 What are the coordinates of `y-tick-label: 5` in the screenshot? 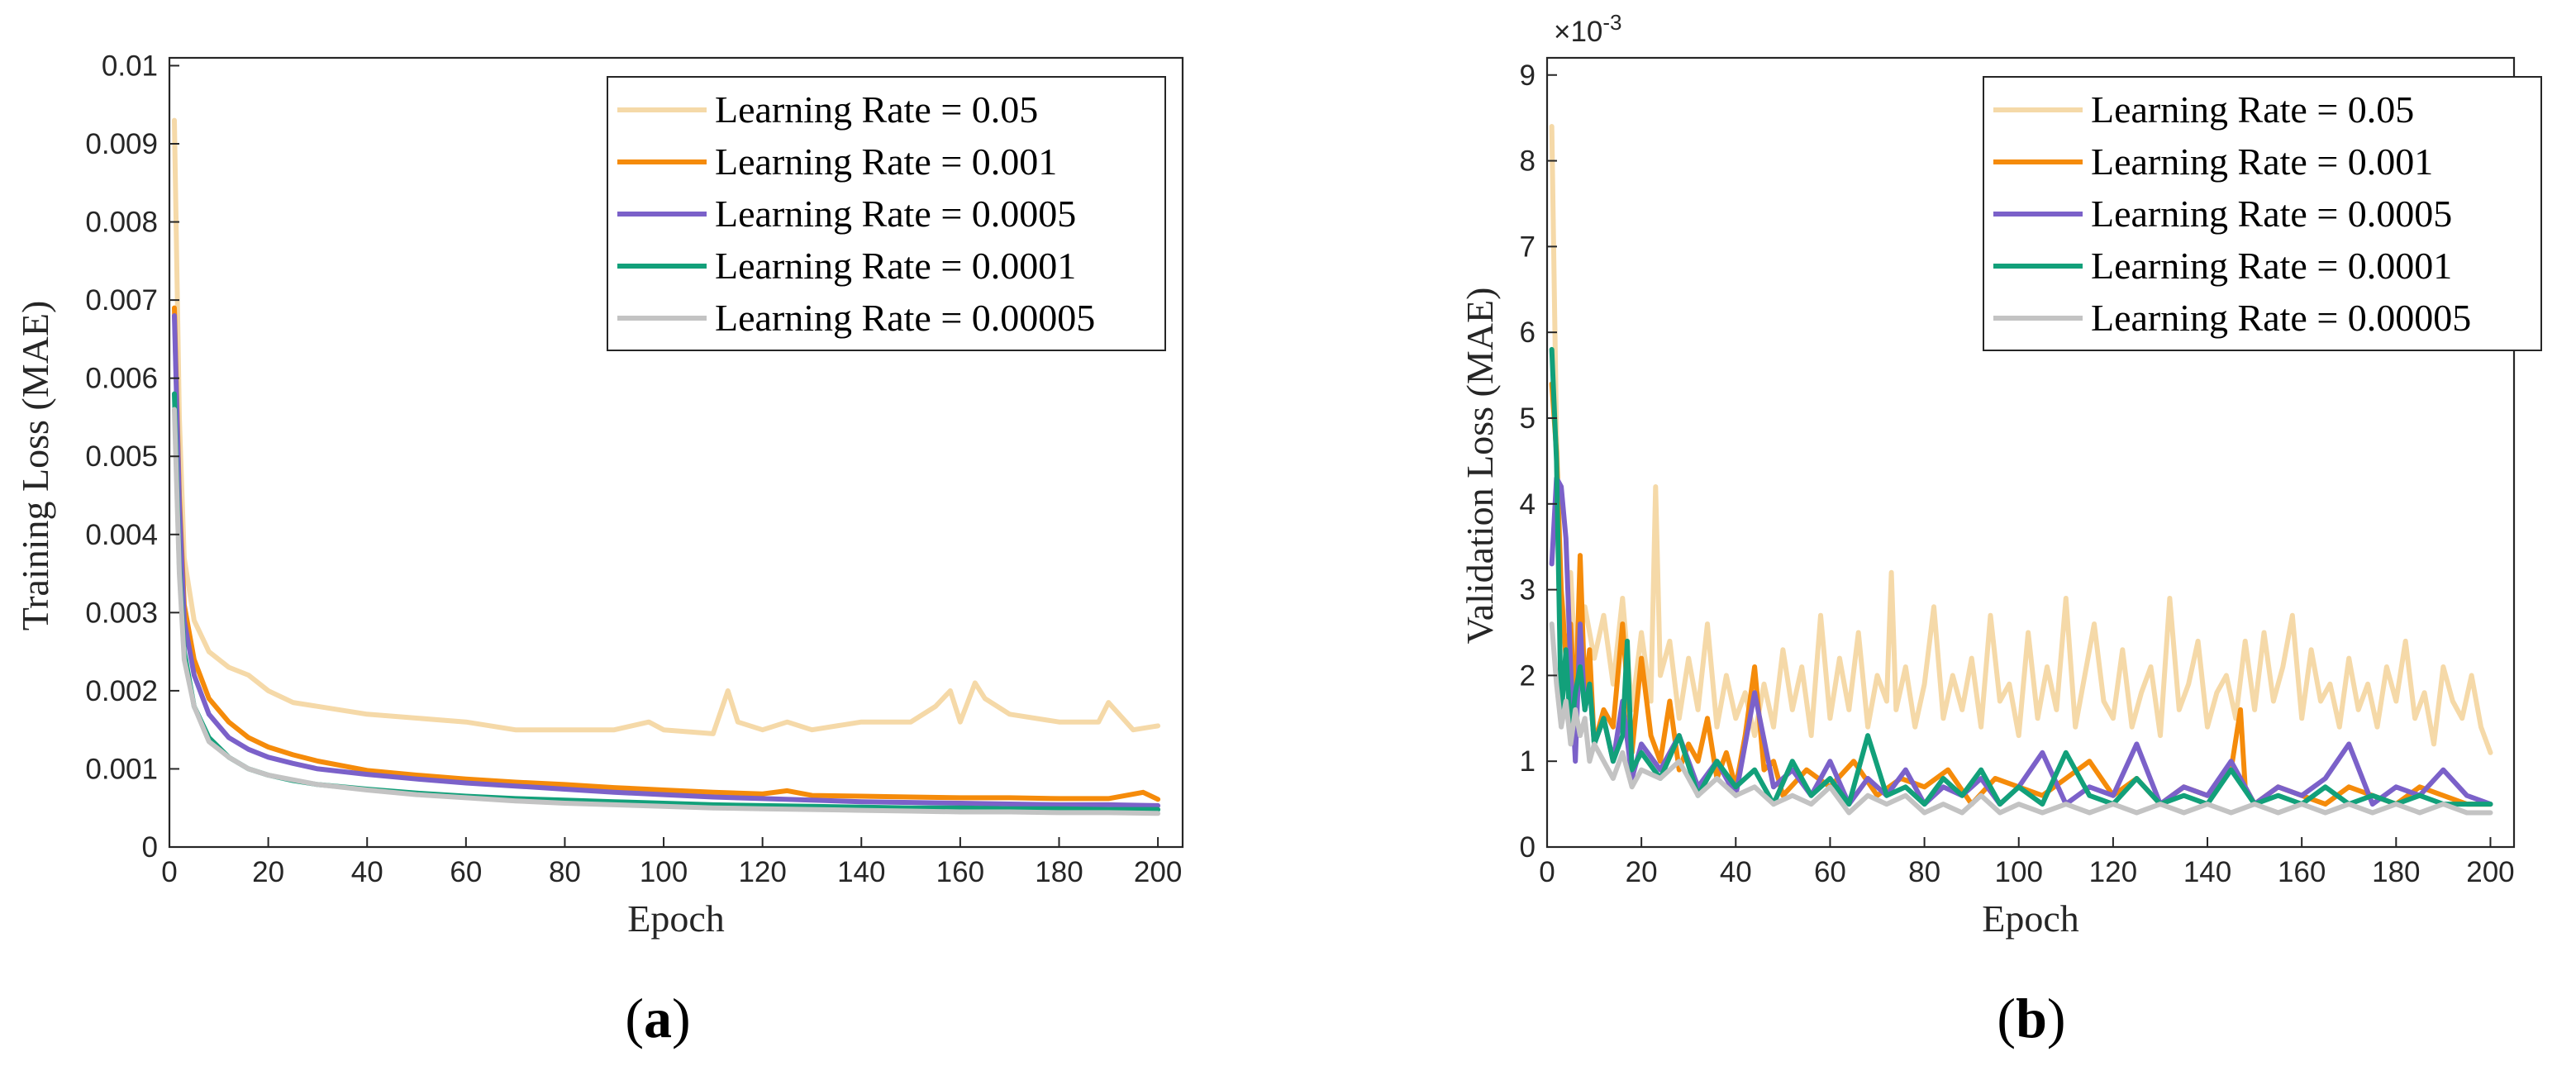 It's located at (1528, 418).